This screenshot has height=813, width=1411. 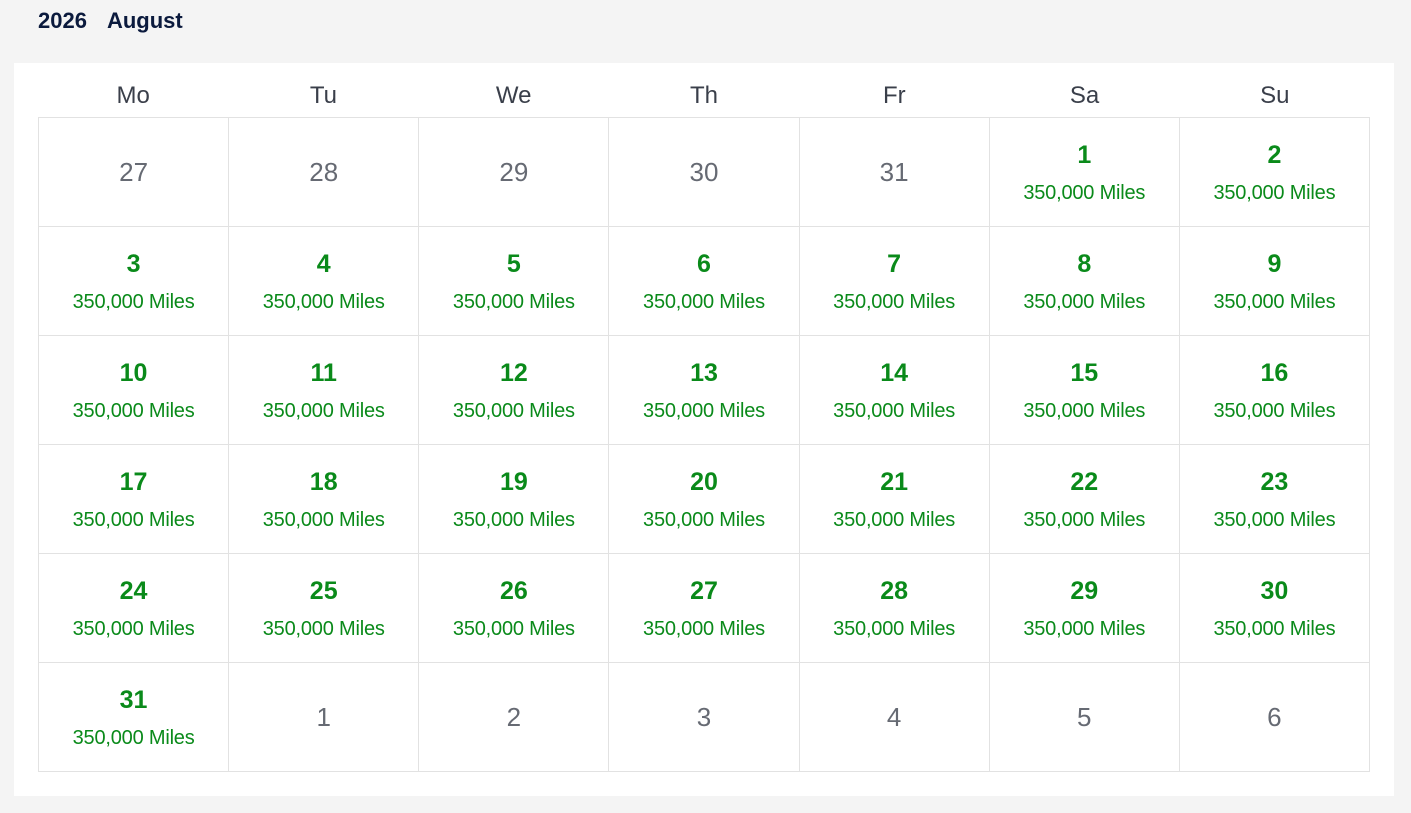 What do you see at coordinates (1274, 608) in the screenshot?
I see `calendar-day-cell: 30 350,000 Miles` at bounding box center [1274, 608].